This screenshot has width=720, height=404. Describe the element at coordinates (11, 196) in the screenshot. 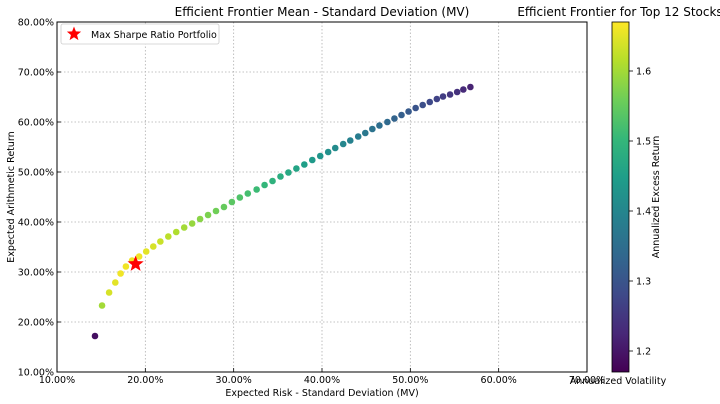

I see `y-axis-label: Expected Arithmetic Return` at that location.